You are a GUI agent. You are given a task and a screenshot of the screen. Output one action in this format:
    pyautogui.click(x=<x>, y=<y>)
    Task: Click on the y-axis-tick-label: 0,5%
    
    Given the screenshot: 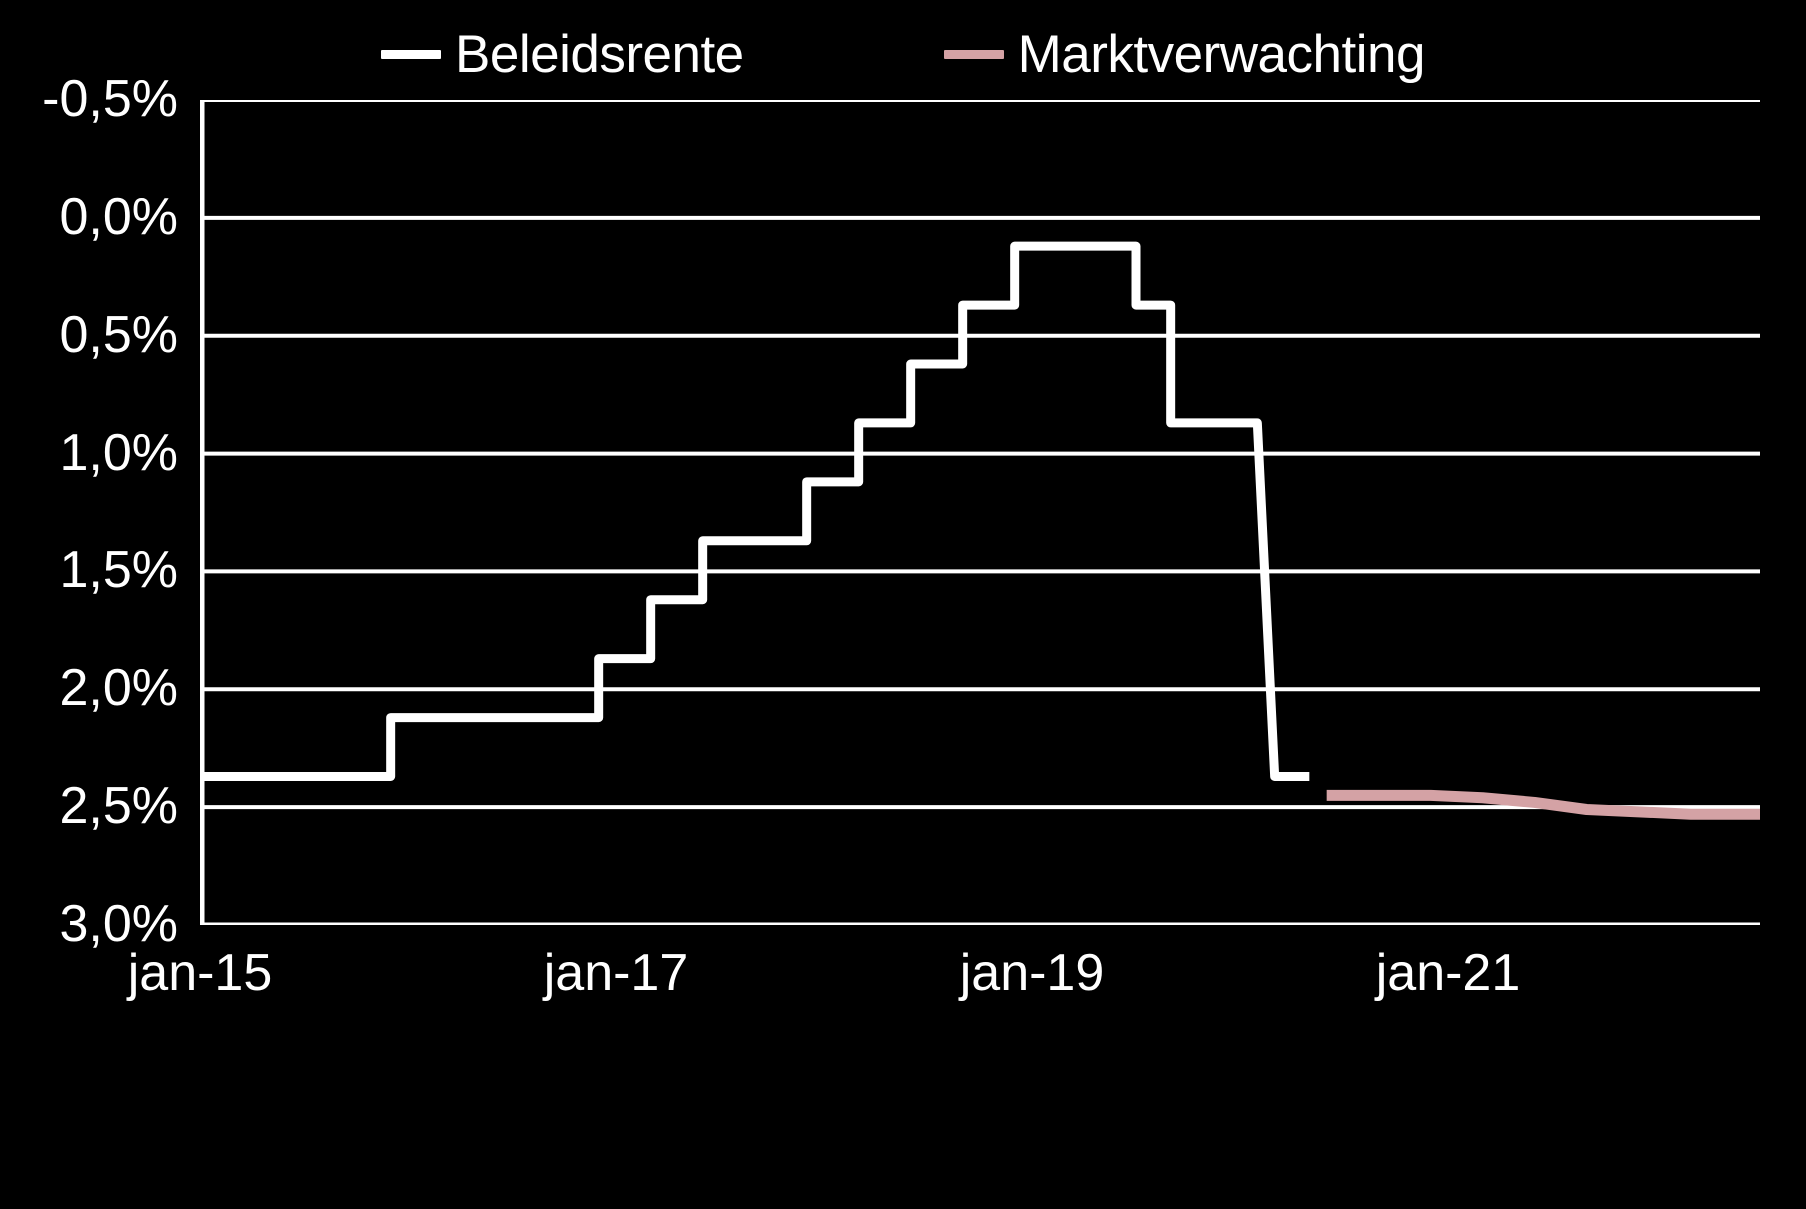 What is the action you would take?
    pyautogui.click(x=118, y=334)
    